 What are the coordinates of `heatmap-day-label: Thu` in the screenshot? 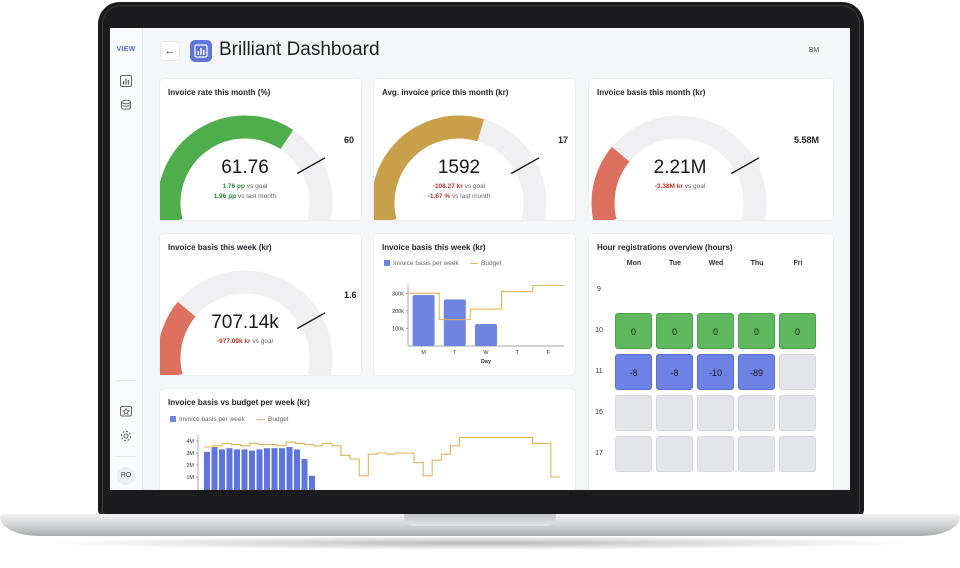 It's located at (757, 263).